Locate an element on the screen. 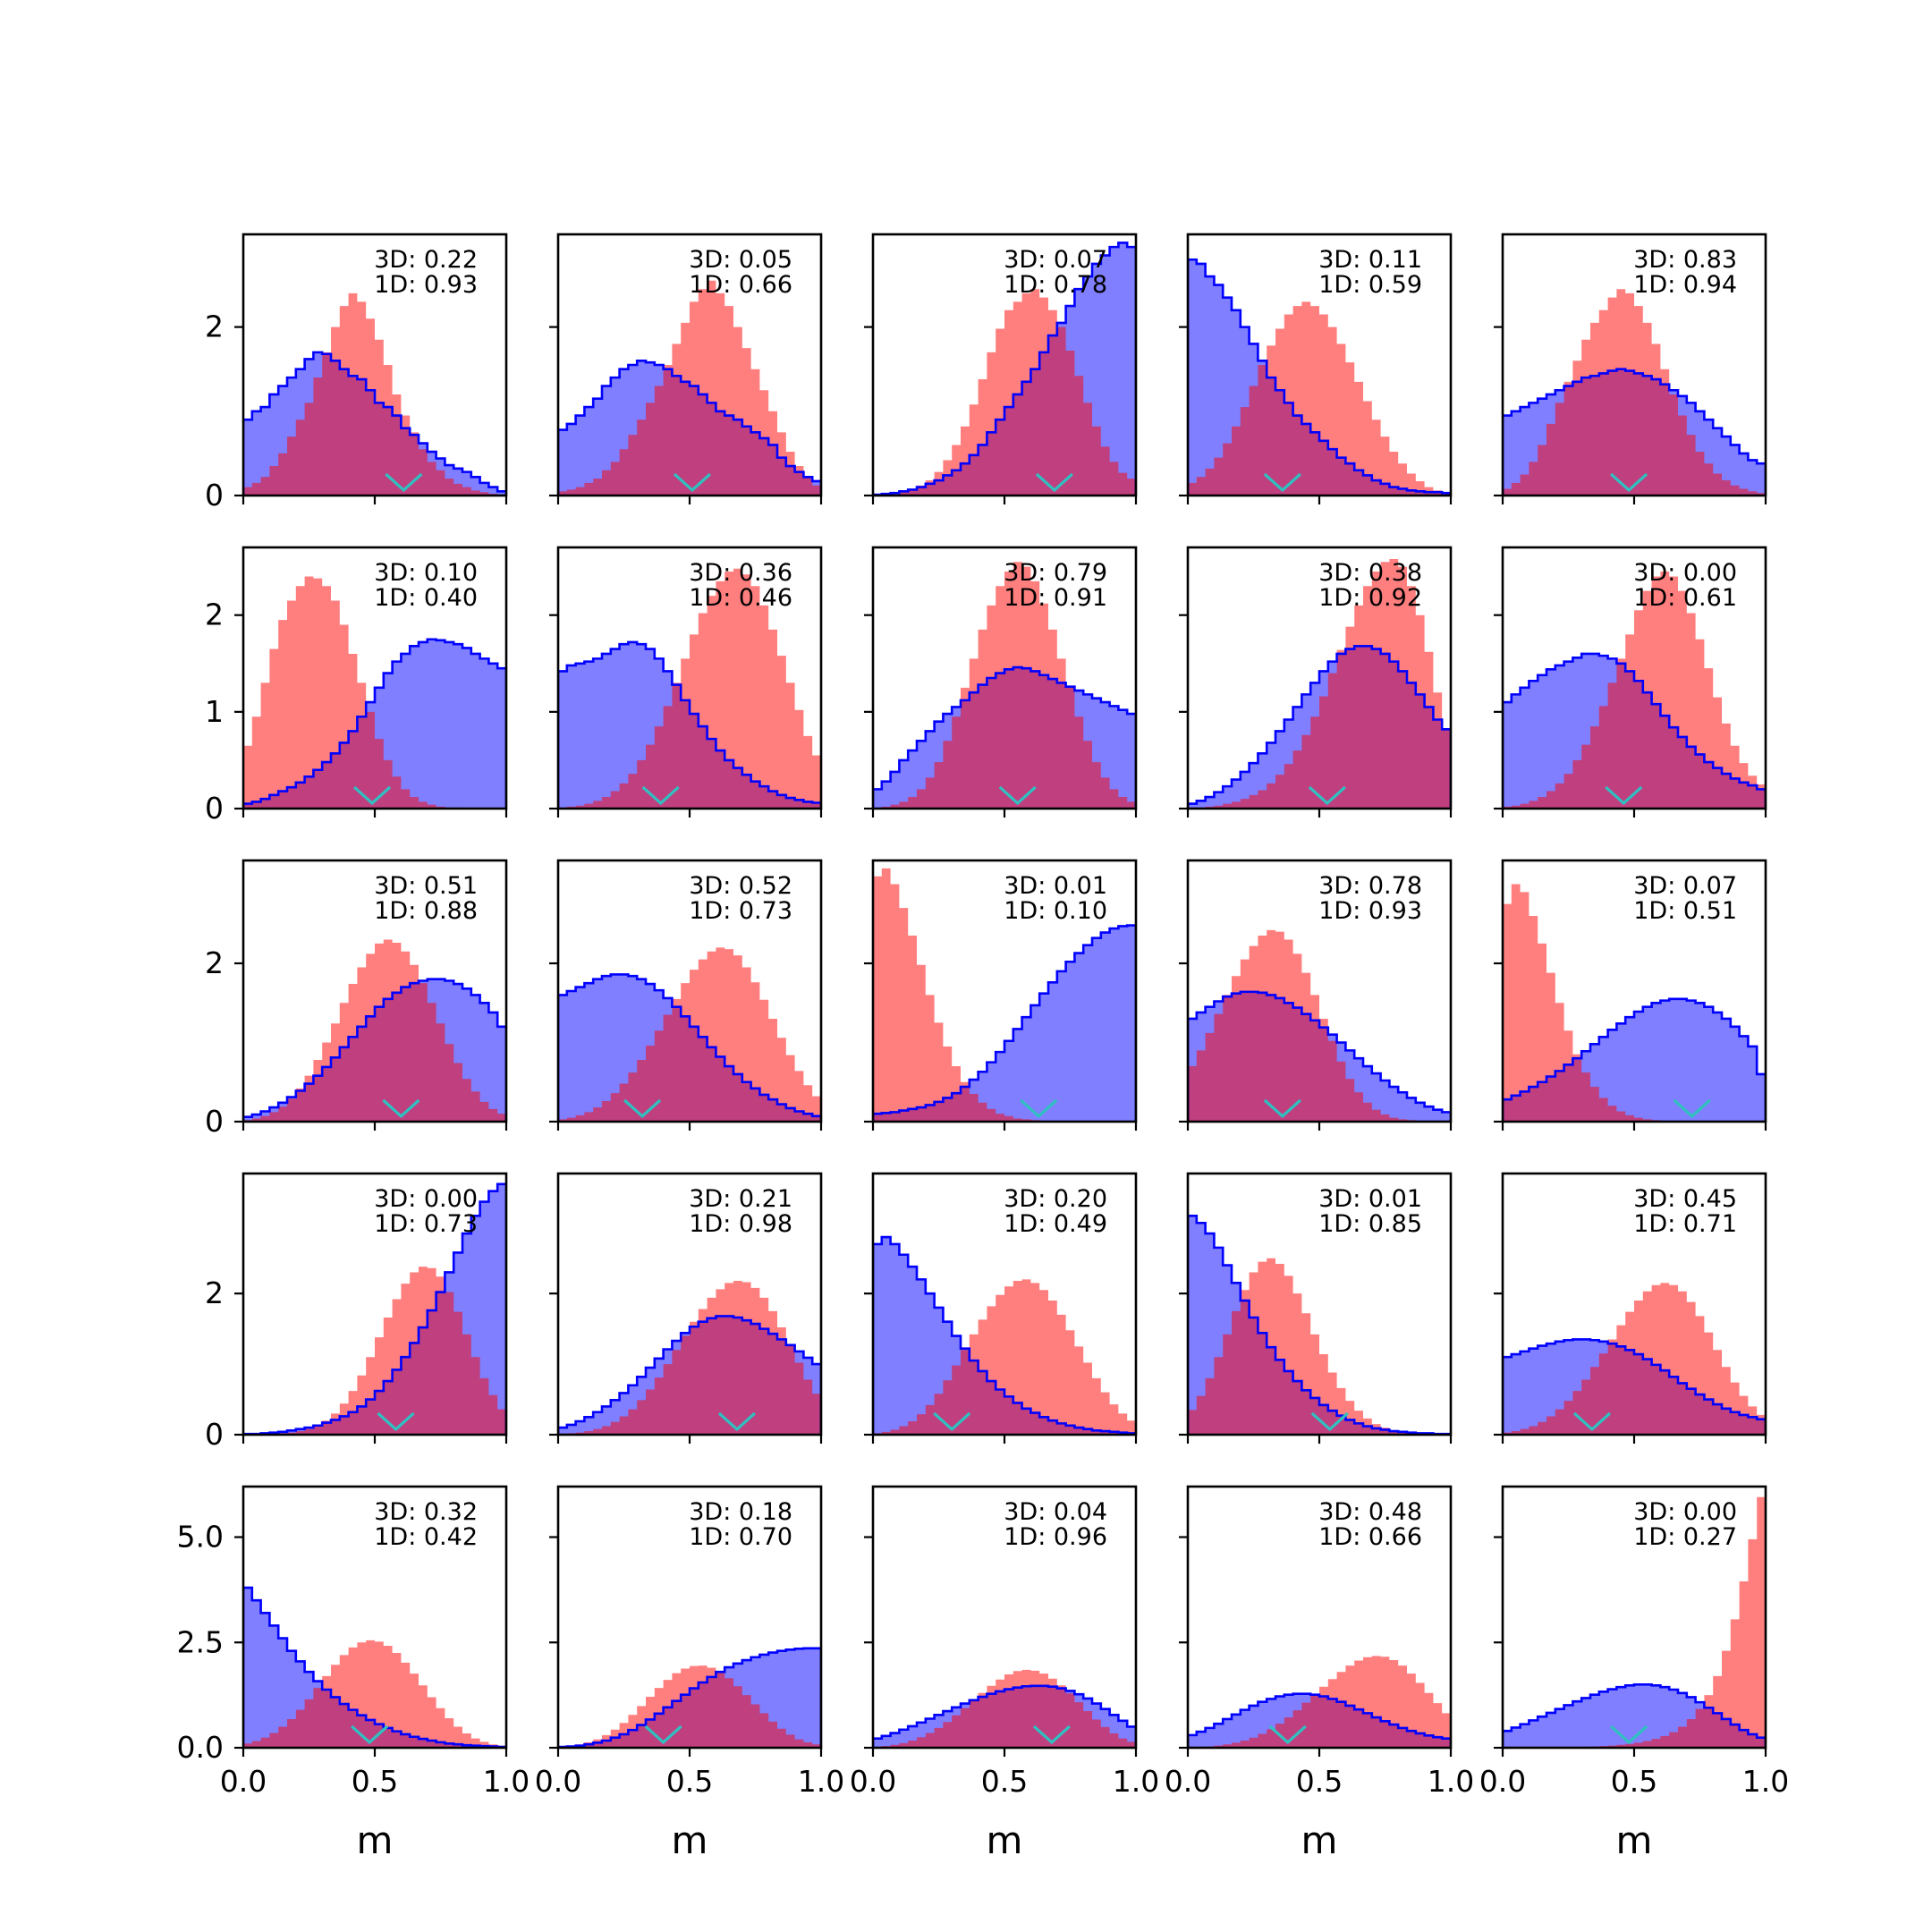  y-tick-label: 0.0 is located at coordinates (200, 1747).